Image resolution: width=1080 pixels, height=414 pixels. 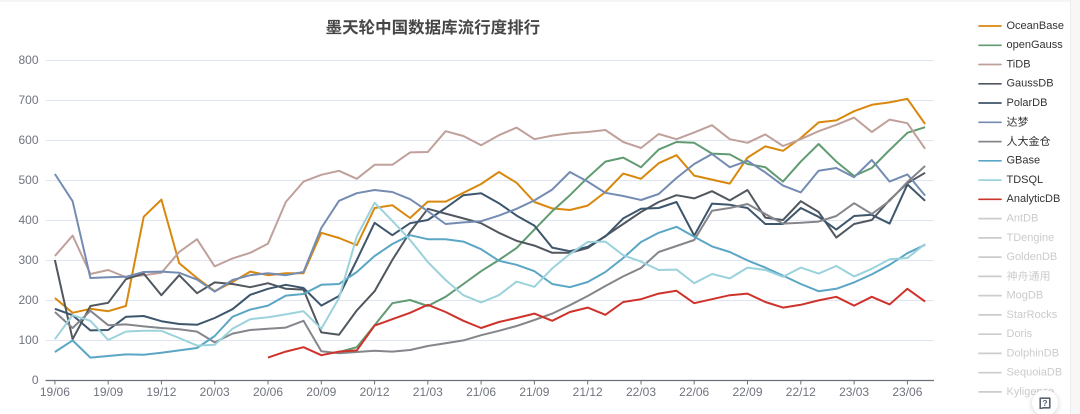 I want to click on svg-text: 0, so click(x=35, y=380).